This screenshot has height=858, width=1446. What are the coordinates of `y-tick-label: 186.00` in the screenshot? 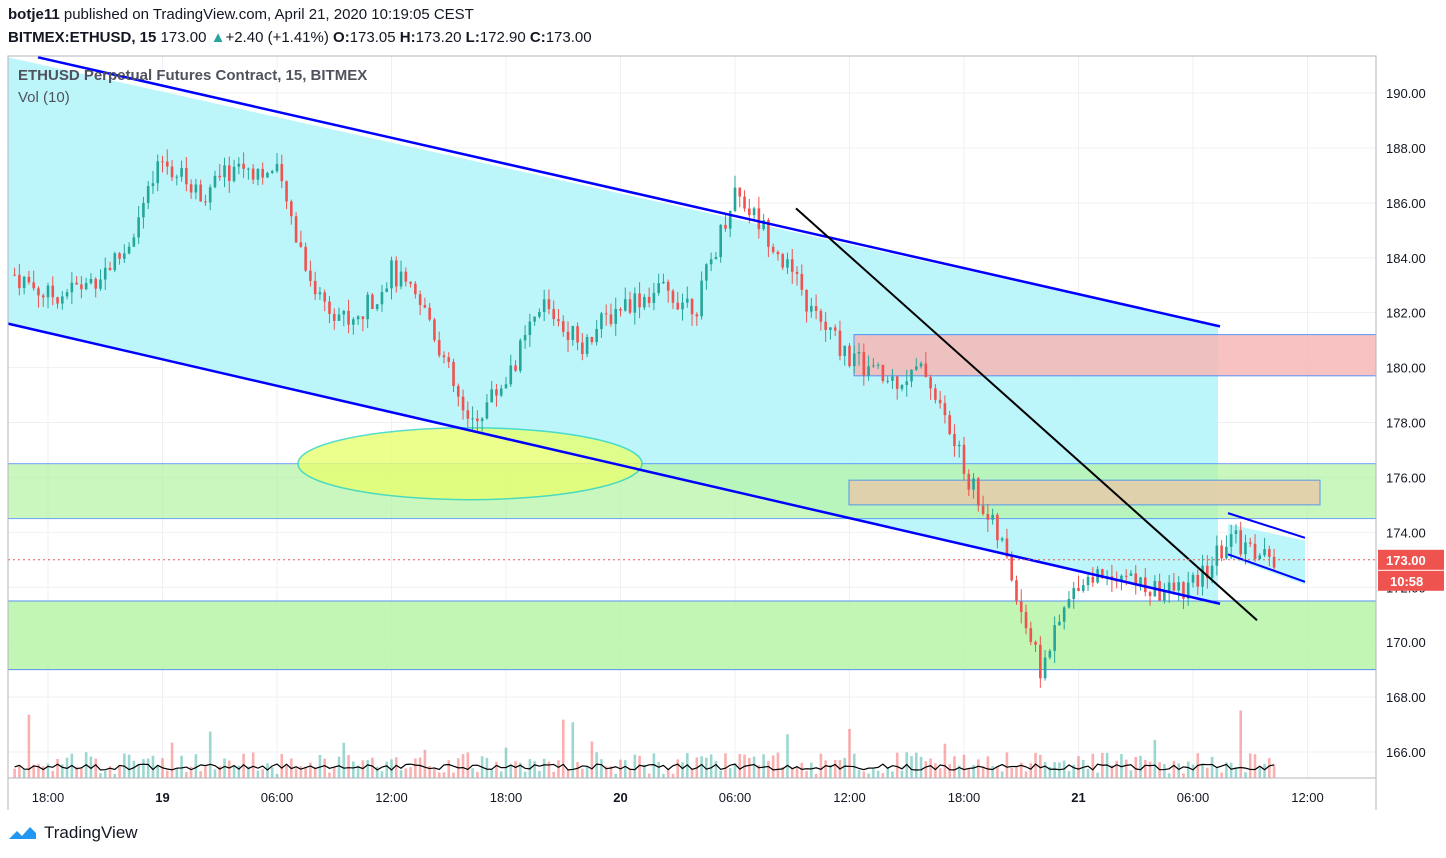 It's located at (1406, 203).